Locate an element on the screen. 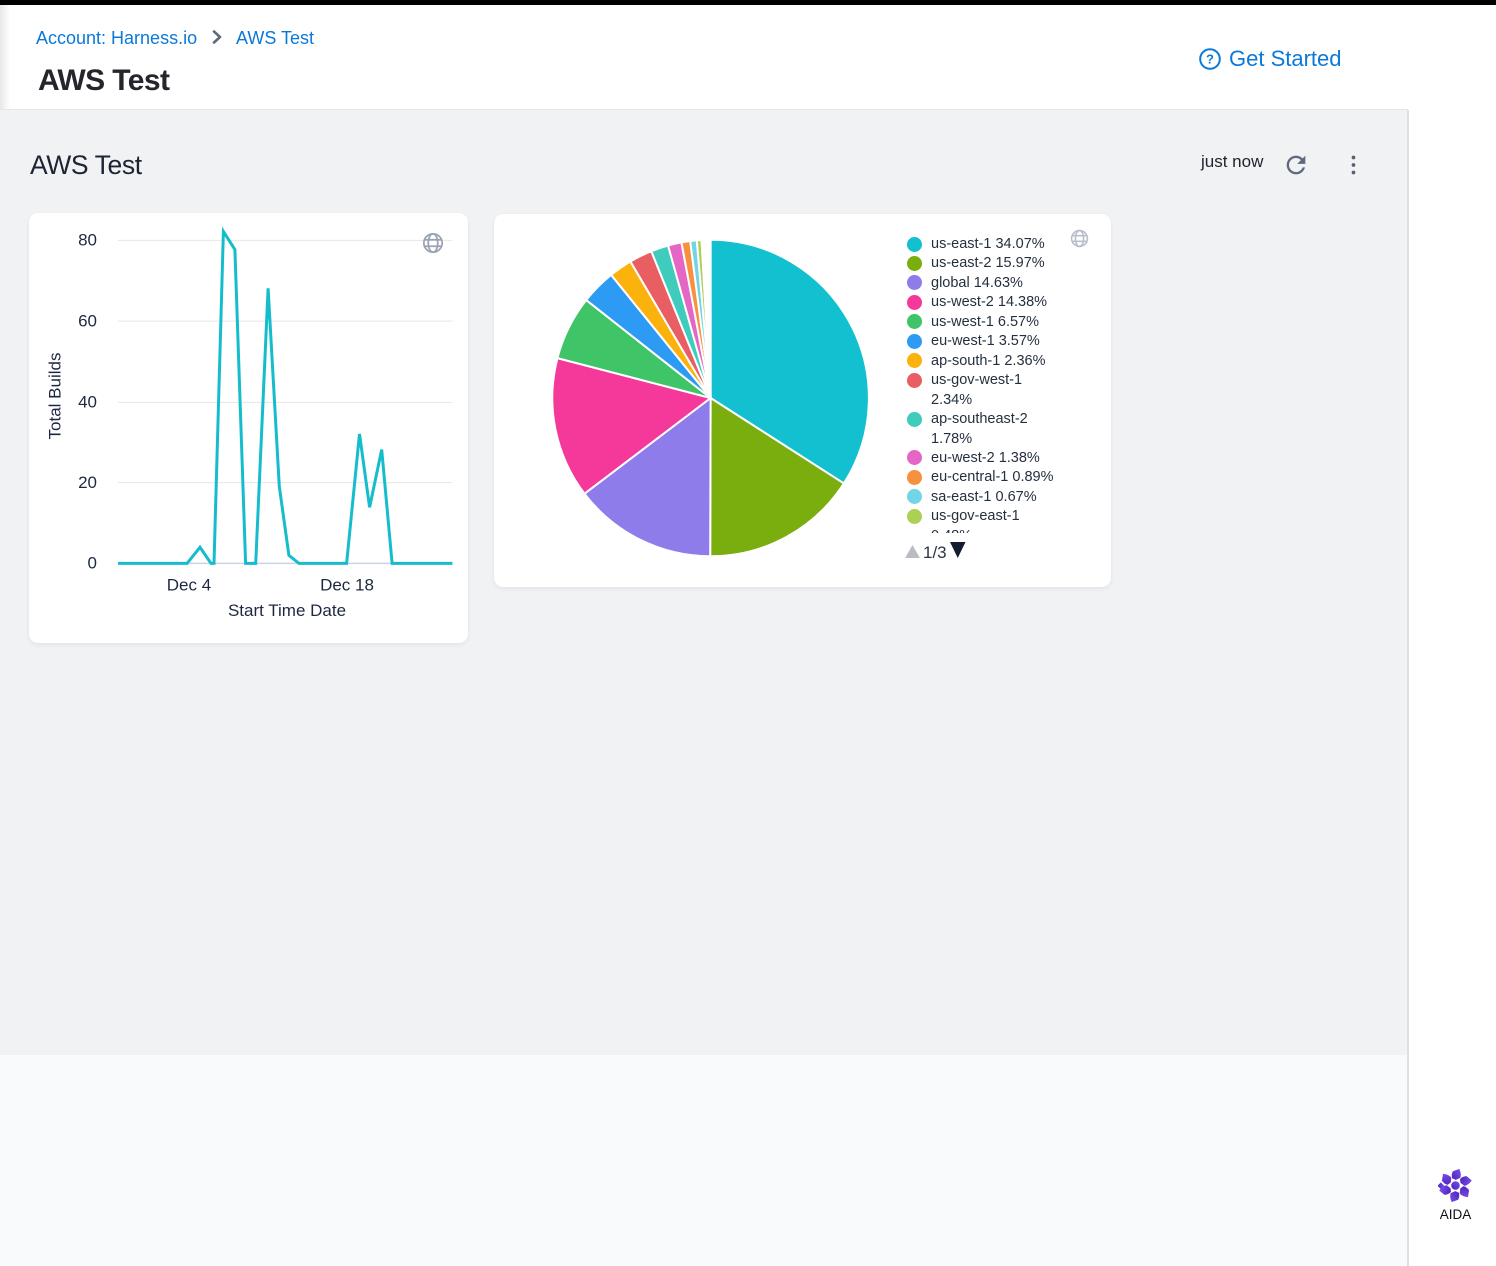  svg-text: 80 is located at coordinates (87, 240).